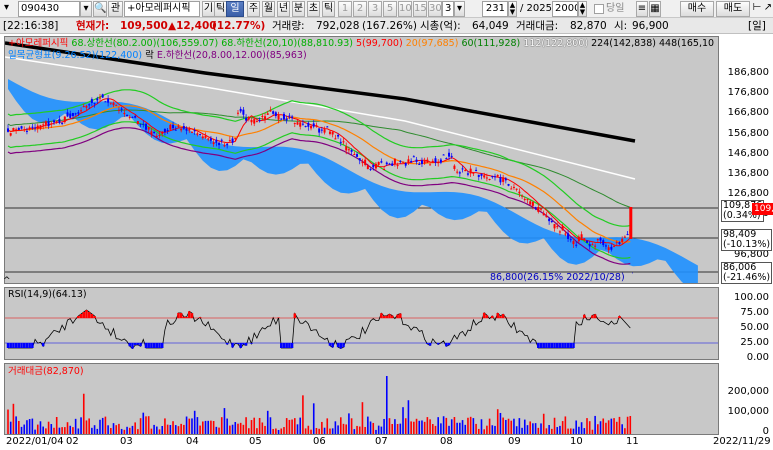 The height and width of the screenshot is (450, 773). What do you see at coordinates (733, 9) in the screenshot?
I see `sell-button: 매도` at bounding box center [733, 9].